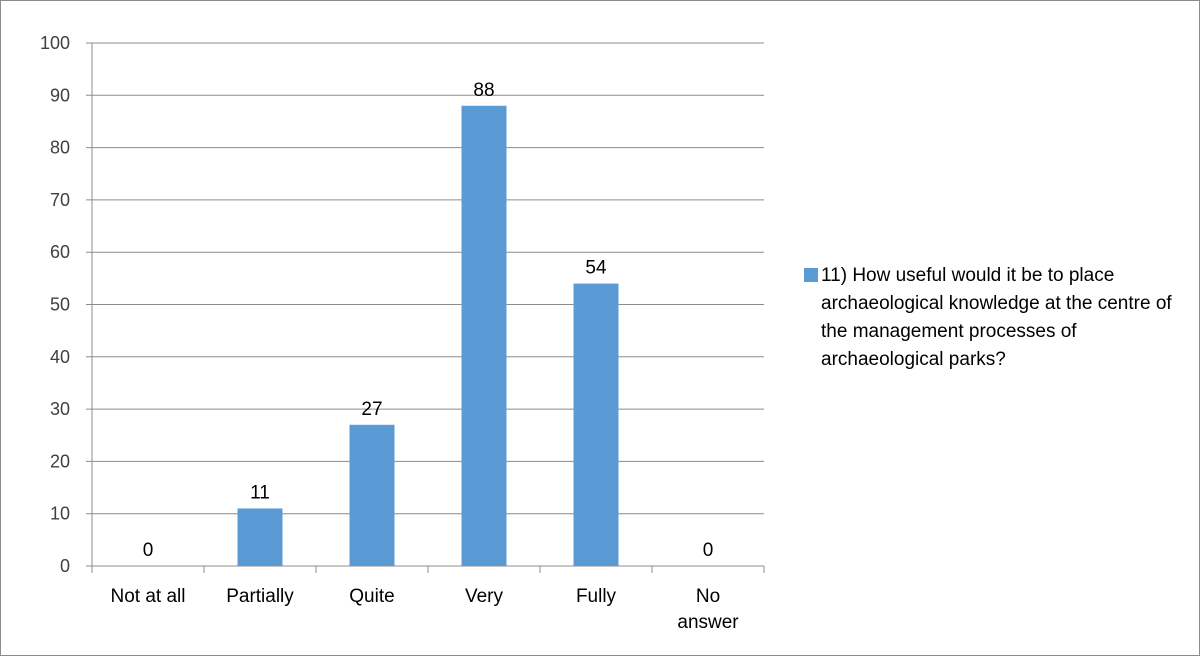 The image size is (1202, 658). I want to click on x-tick-label: Partially, so click(260, 596).